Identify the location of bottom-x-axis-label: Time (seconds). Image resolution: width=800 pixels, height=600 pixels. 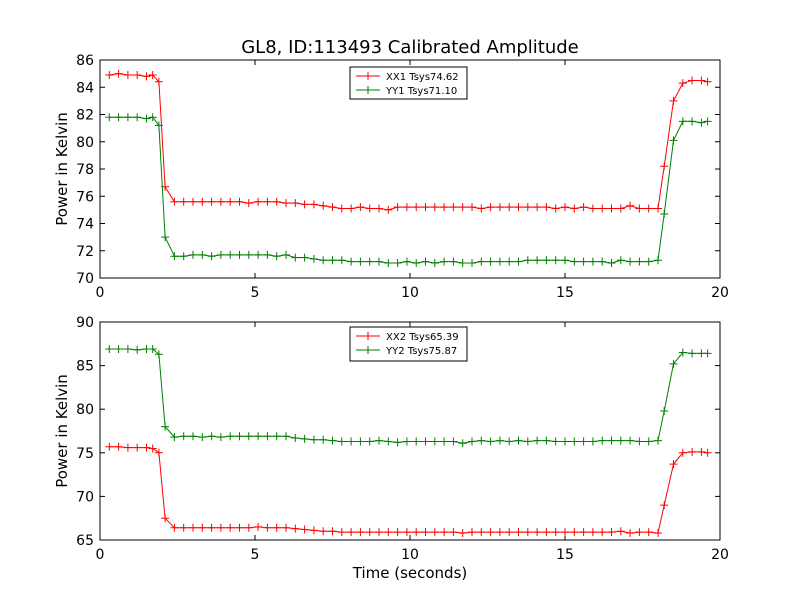
(410, 573).